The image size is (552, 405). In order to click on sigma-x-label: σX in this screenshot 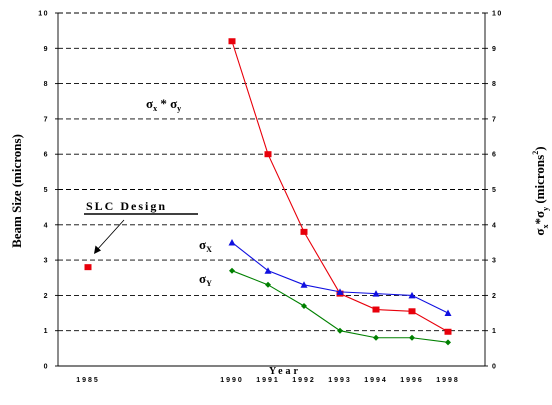, I will do `click(205, 245)`.